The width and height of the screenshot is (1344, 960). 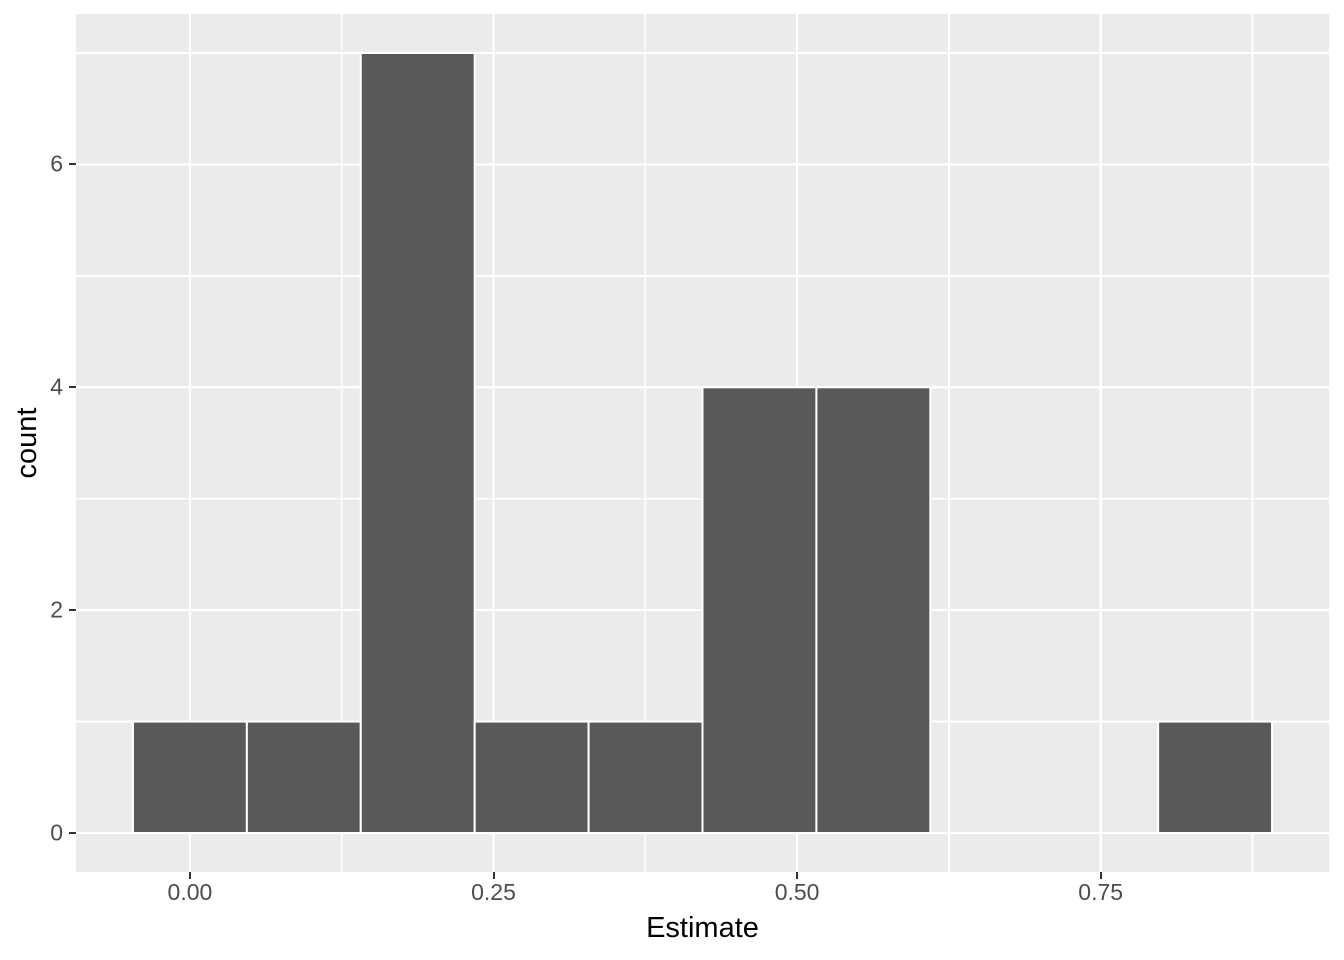 I want to click on x-tick-label: 0.75, so click(x=1101, y=892).